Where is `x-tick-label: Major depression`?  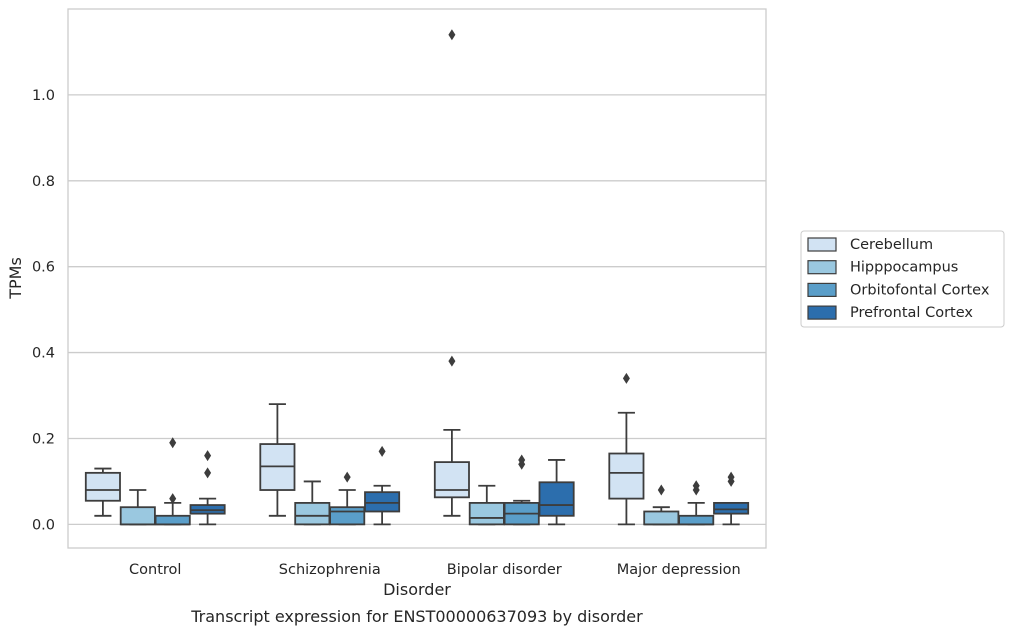
x-tick-label: Major depression is located at coordinates (679, 570).